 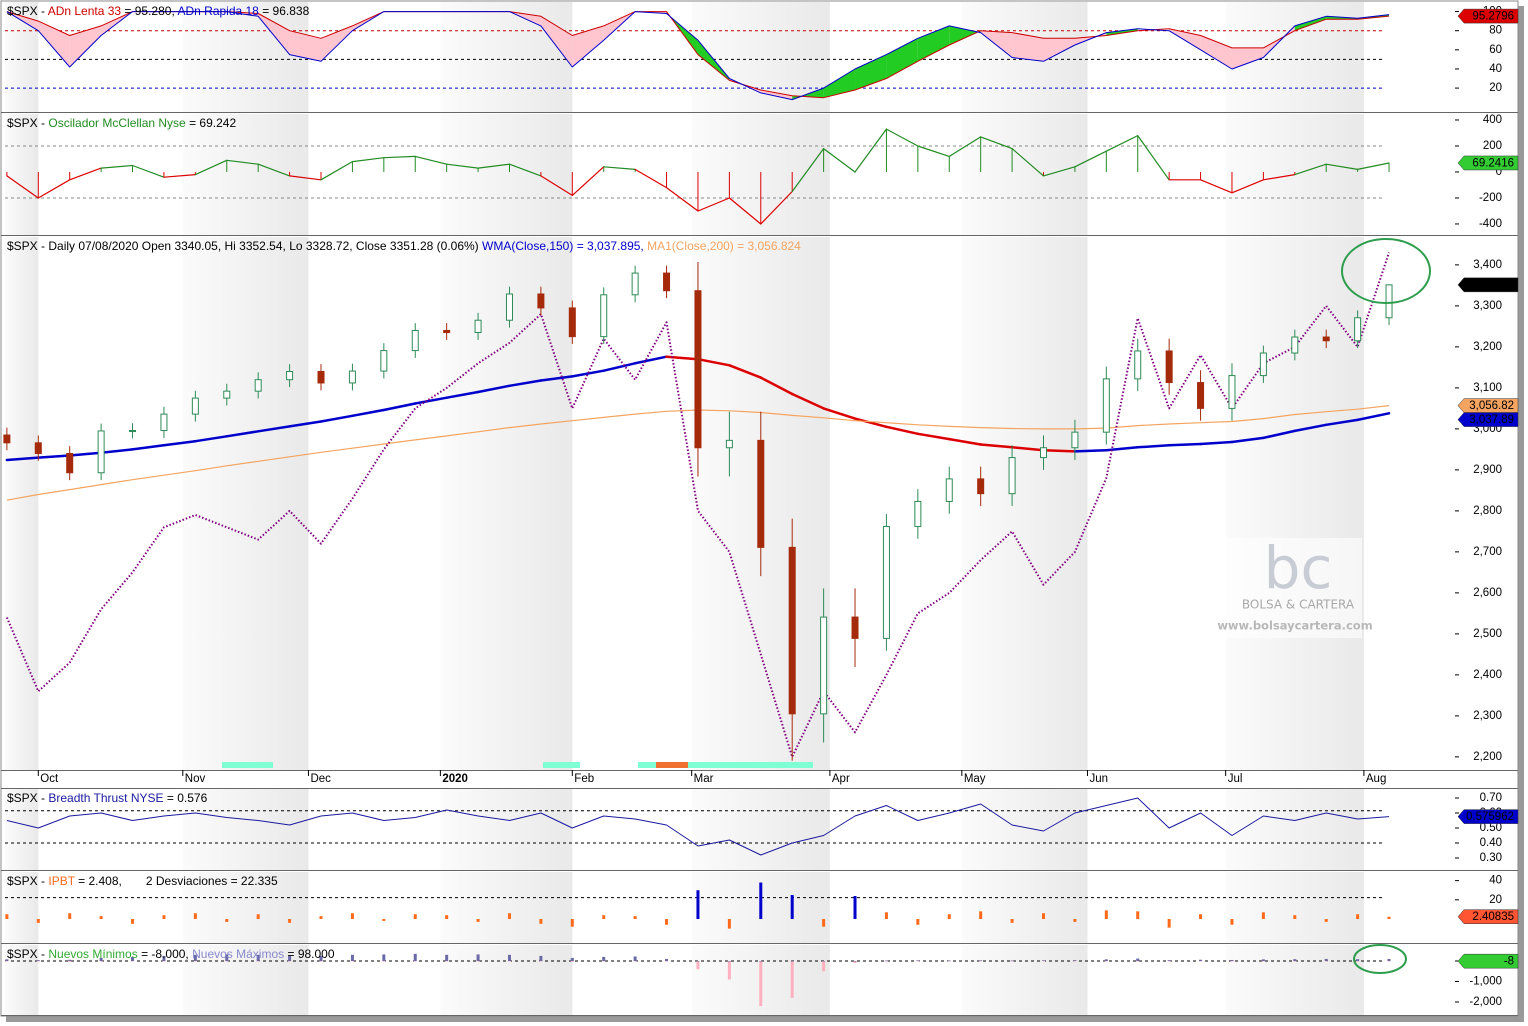 I want to click on signal-bar, so click(x=247, y=765).